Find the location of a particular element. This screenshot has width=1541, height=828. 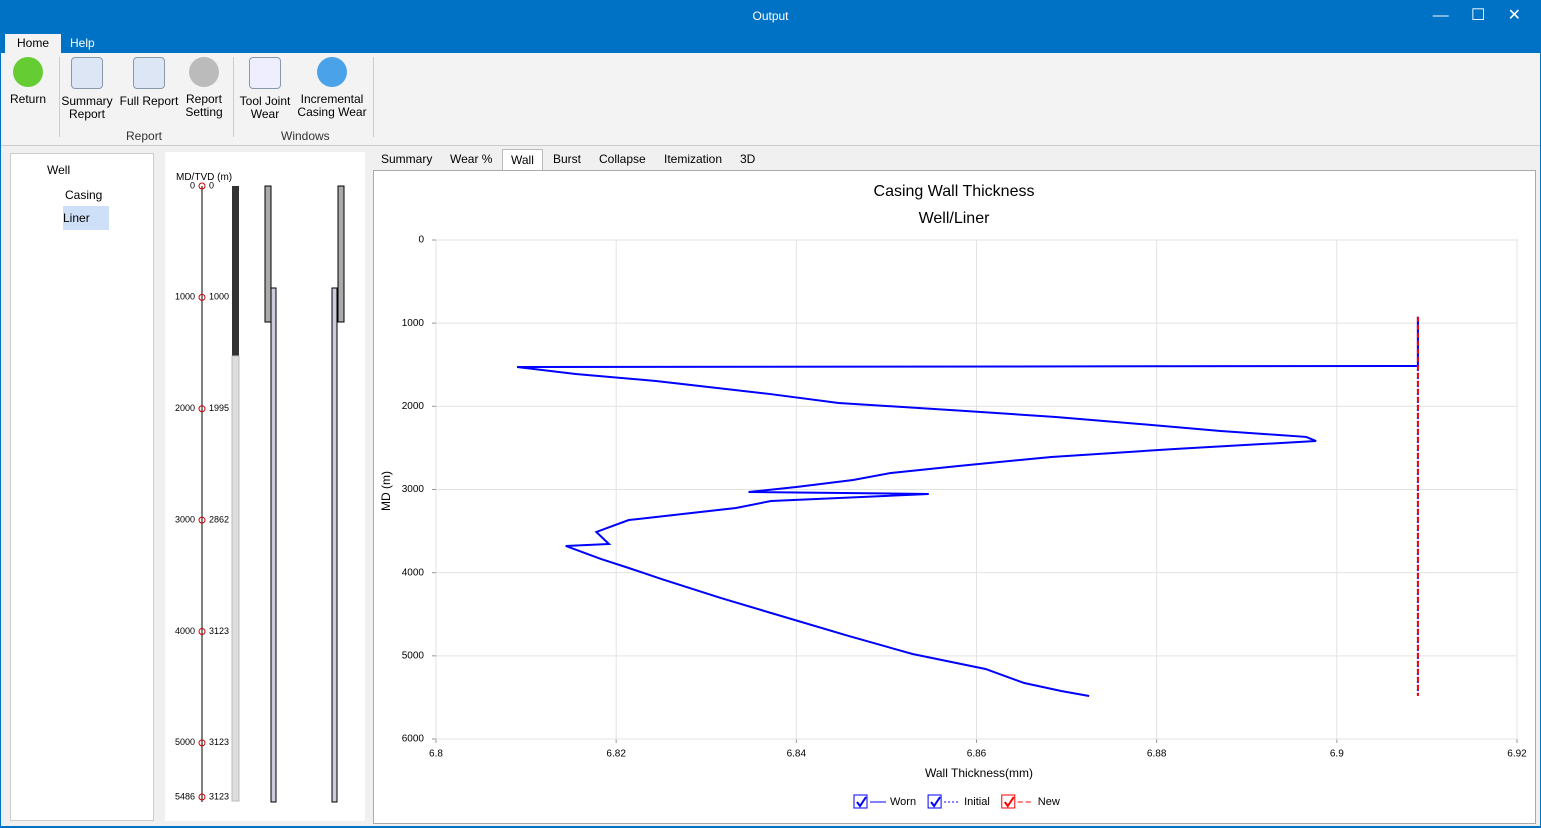

tvd-label: 1995 is located at coordinates (219, 408).